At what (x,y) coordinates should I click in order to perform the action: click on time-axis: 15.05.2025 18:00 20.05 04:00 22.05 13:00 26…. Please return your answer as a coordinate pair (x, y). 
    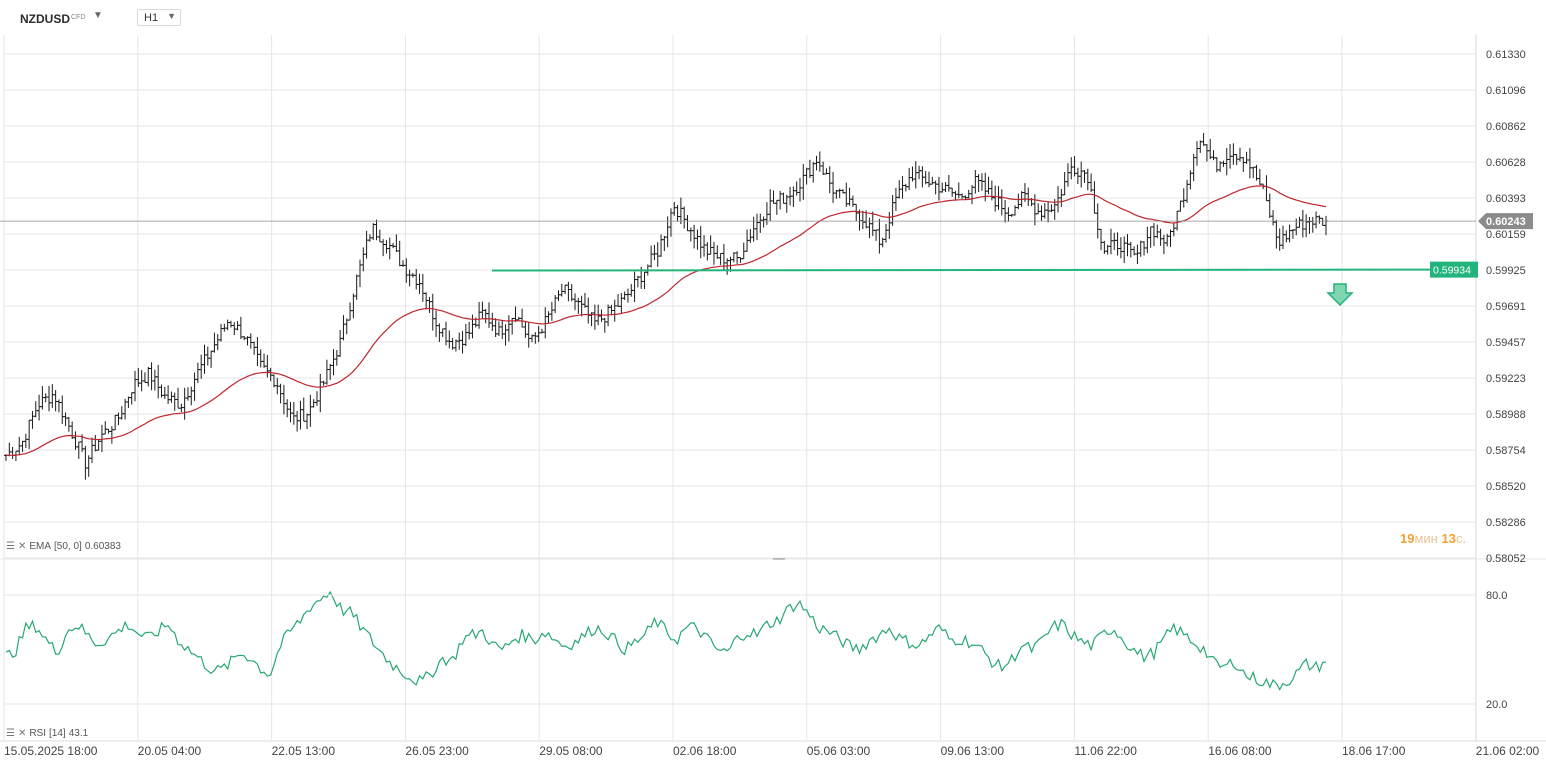
    Looking at the image, I should click on (772, 751).